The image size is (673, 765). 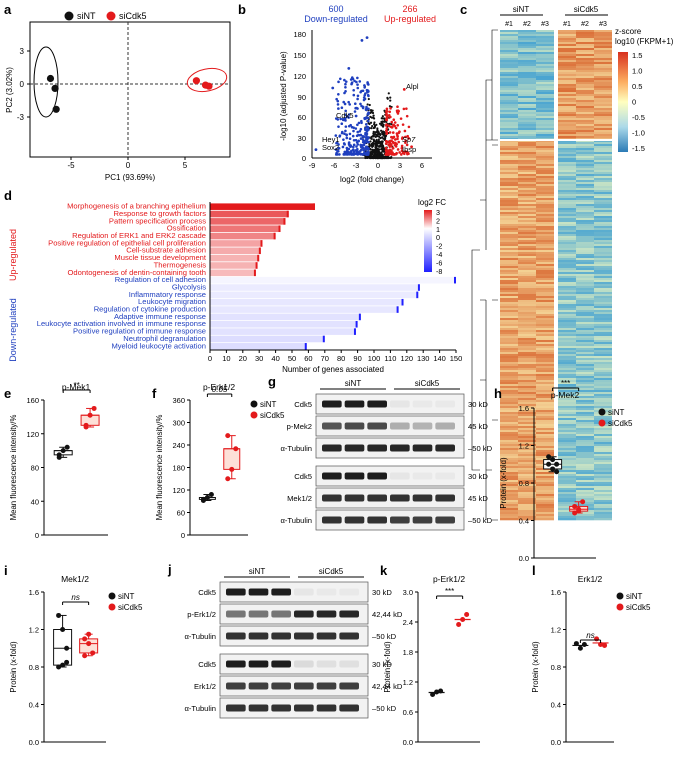 I want to click on plot-ylabel: Protein (x-fold), so click(x=535, y=667).